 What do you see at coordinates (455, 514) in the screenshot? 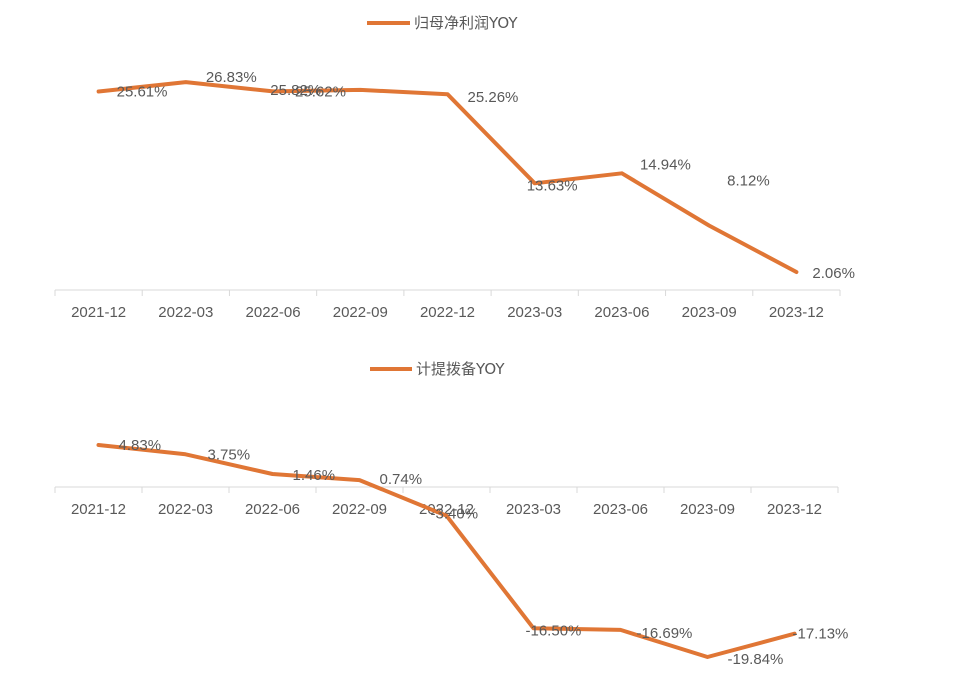
I see `data-label: -3.40%` at bounding box center [455, 514].